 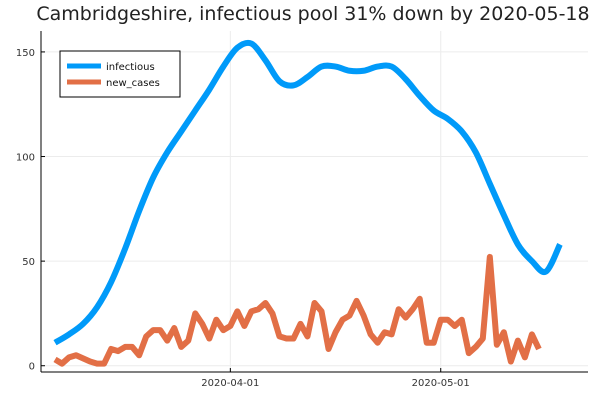 What do you see at coordinates (25, 53) in the screenshot?
I see `y-tick-label: 150` at bounding box center [25, 53].